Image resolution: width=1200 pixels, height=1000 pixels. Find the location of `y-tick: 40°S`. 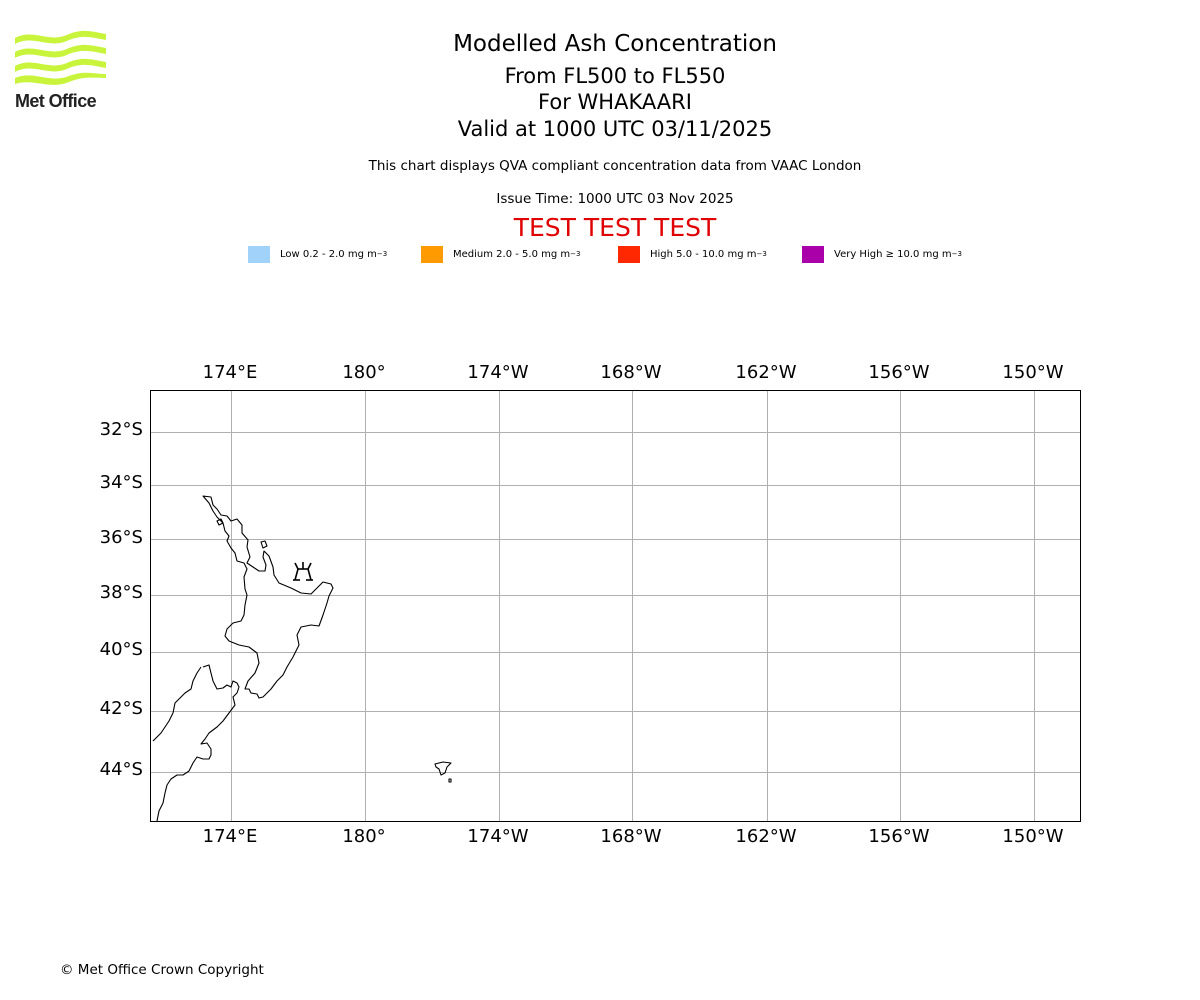

y-tick: 40°S is located at coordinates (121, 649).